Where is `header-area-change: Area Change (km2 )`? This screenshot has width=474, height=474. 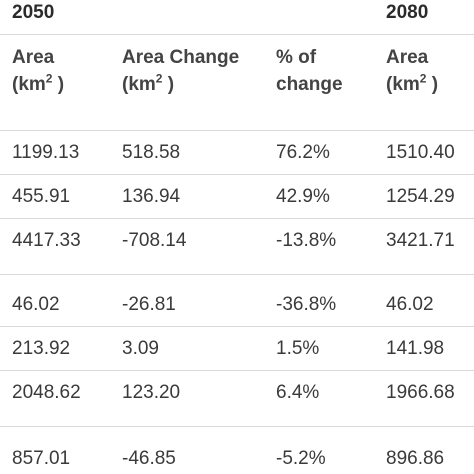
header-area-change: Area Change (km2 ) is located at coordinates (181, 71).